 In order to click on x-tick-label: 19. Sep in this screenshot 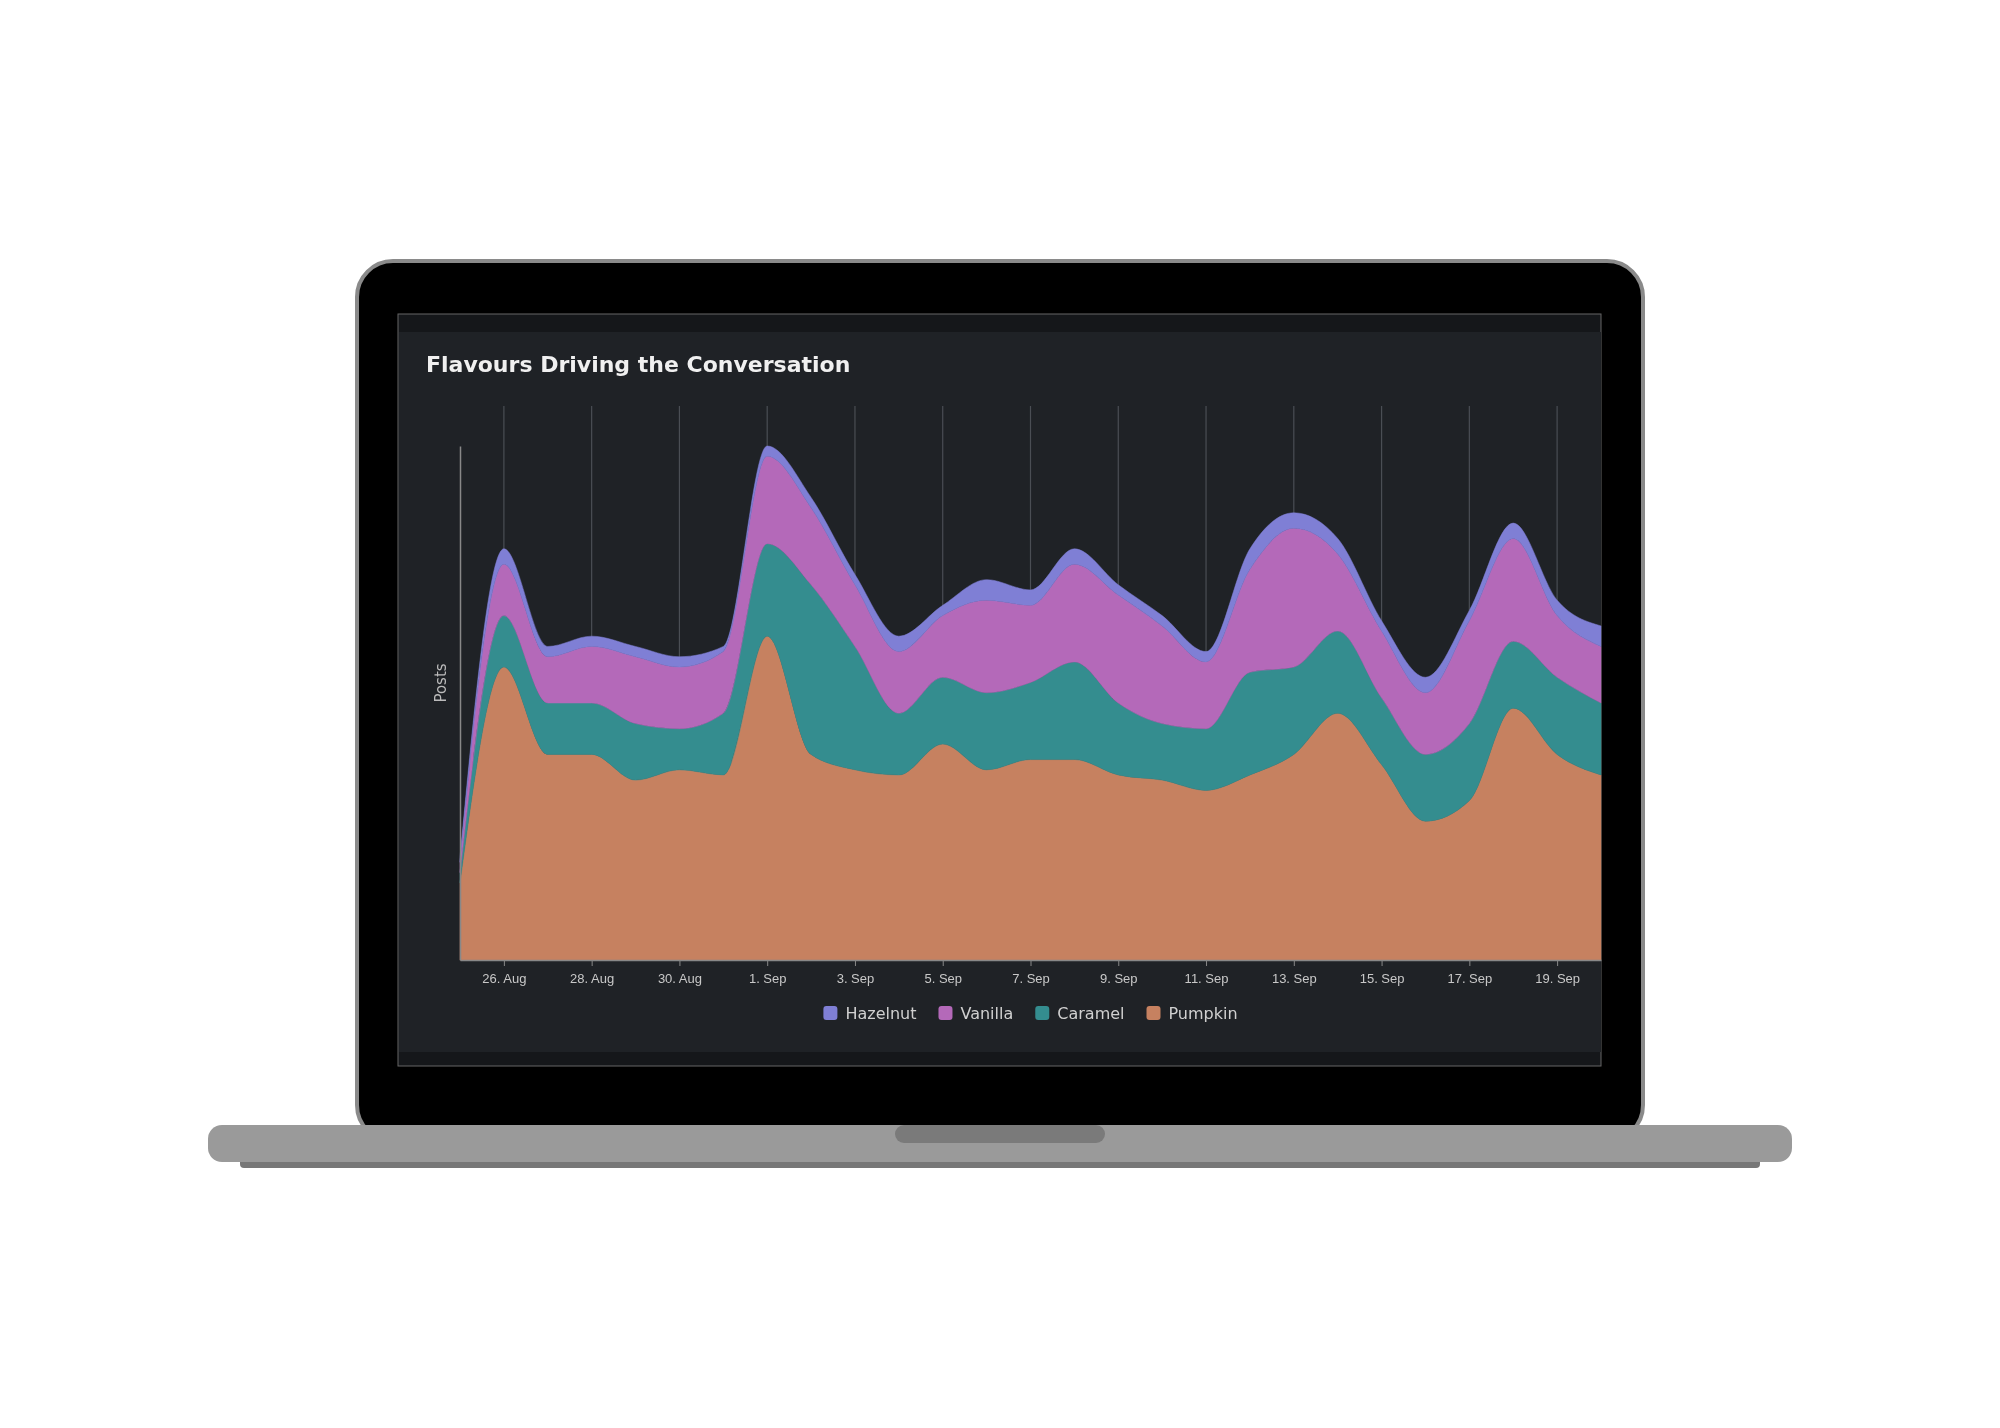, I will do `click(1558, 979)`.